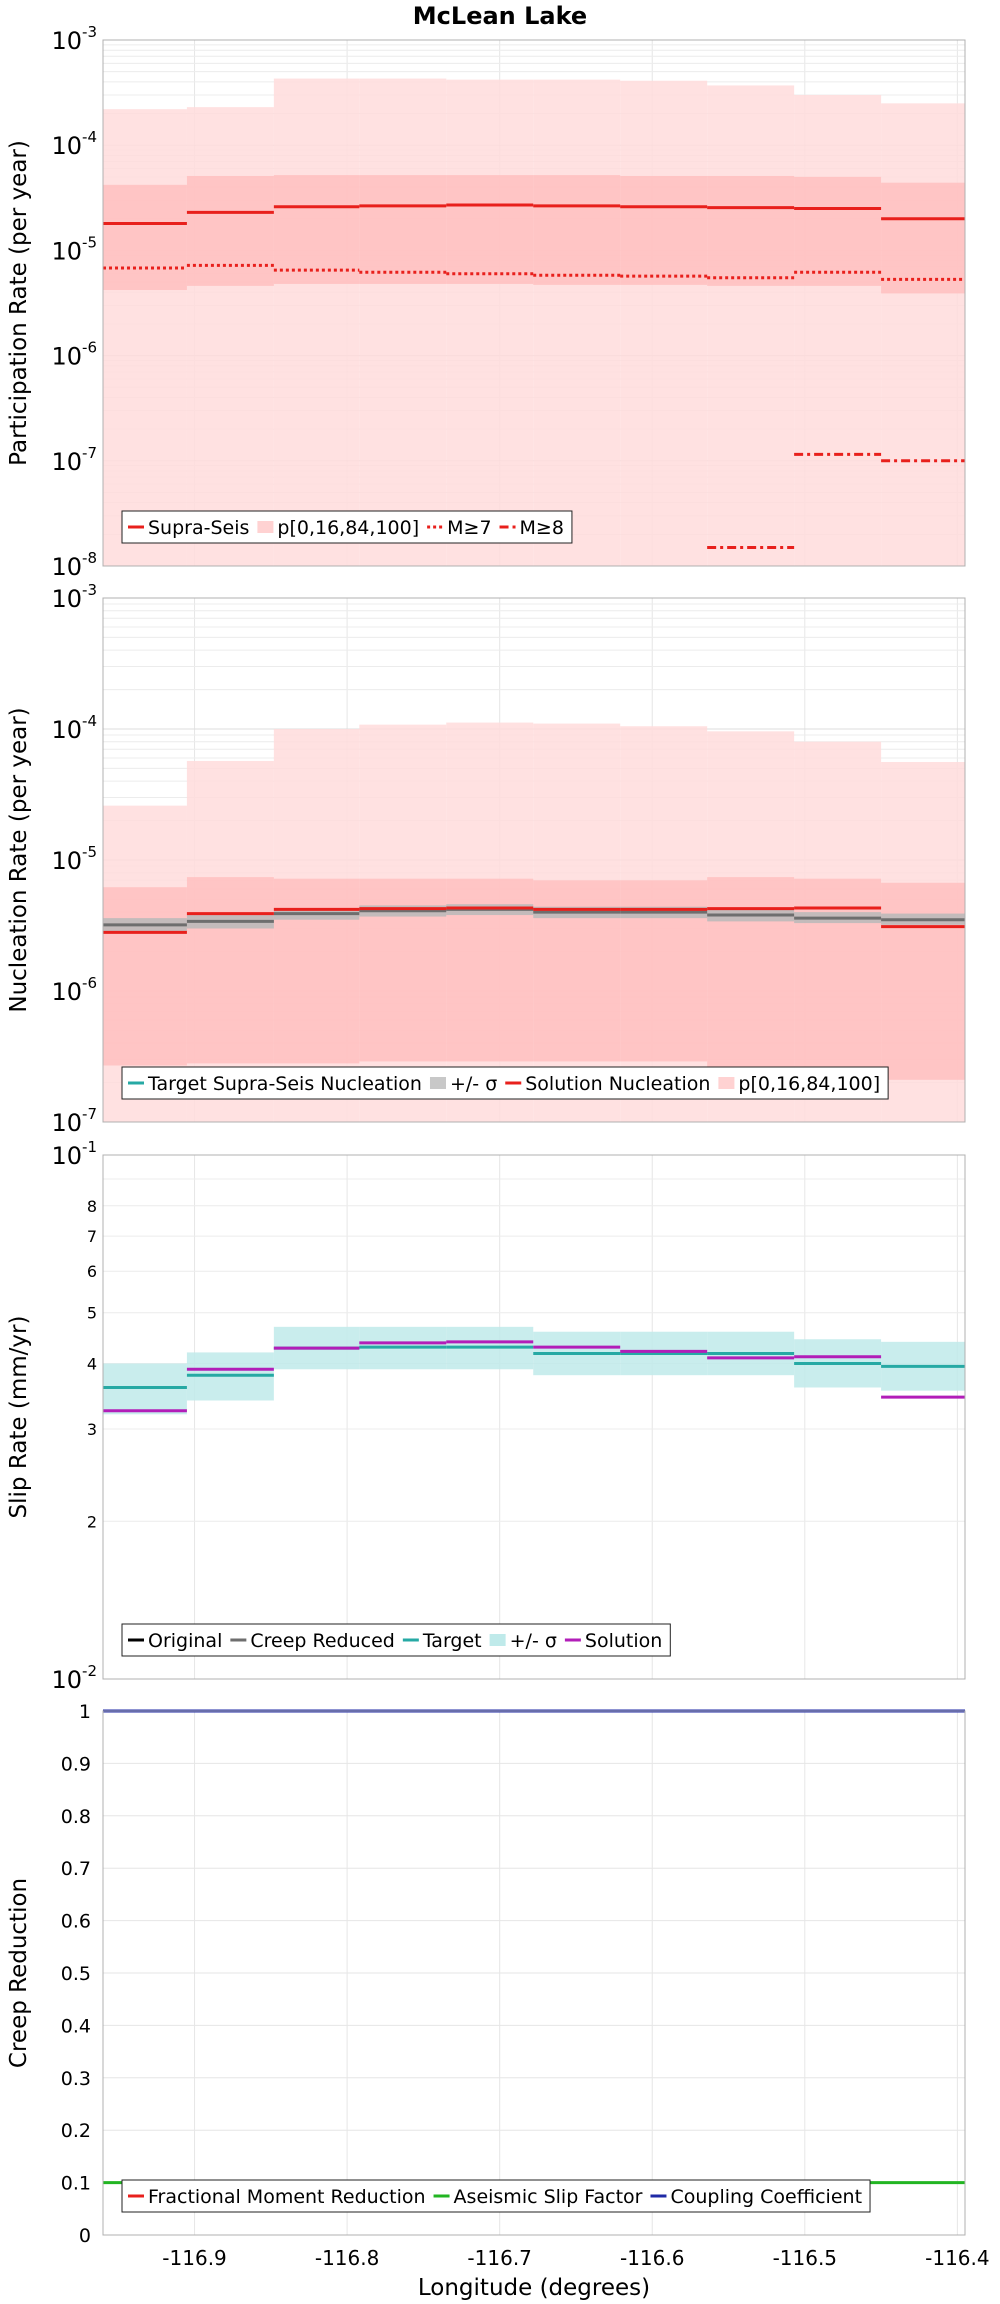 This screenshot has height=2304, width=1000. What do you see at coordinates (499, 2258) in the screenshot?
I see `x-tick-label: -116.7` at bounding box center [499, 2258].